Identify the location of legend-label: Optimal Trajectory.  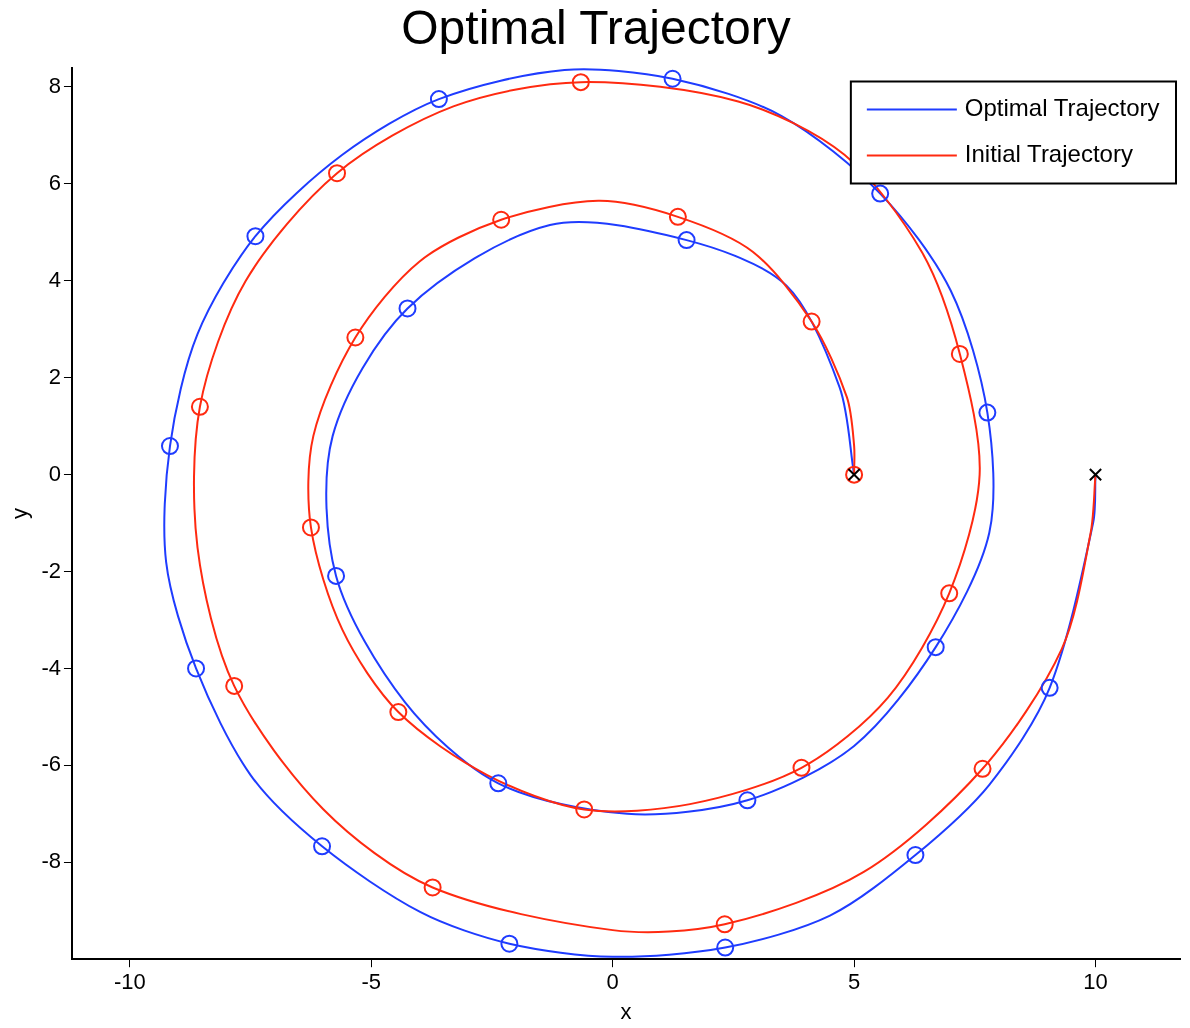
(1062, 108).